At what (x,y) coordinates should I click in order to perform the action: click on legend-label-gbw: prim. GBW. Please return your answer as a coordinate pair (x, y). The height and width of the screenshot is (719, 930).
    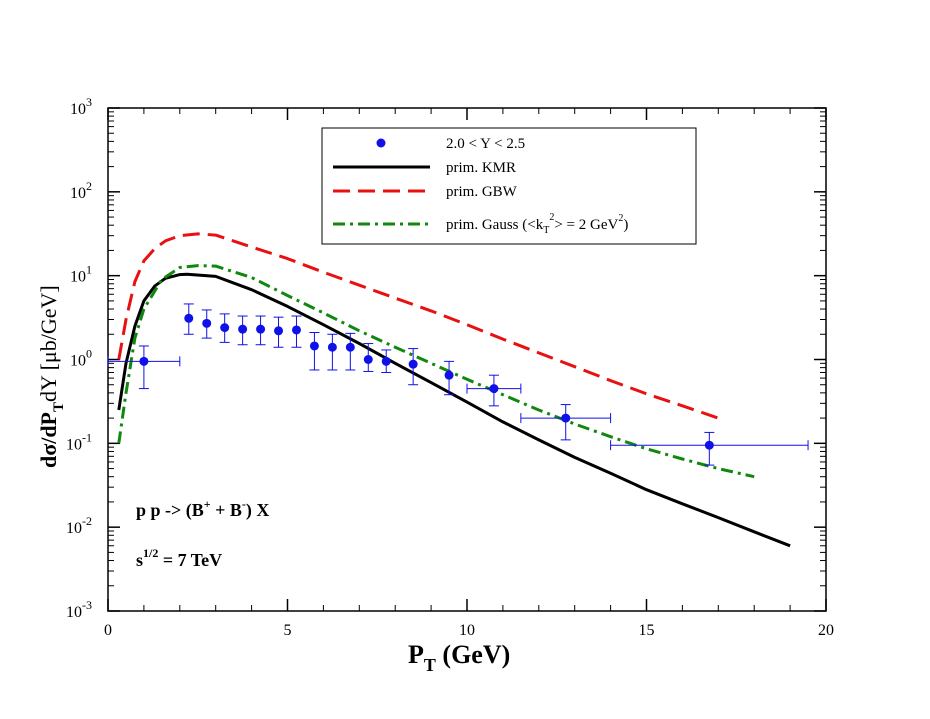
    Looking at the image, I should click on (482, 192).